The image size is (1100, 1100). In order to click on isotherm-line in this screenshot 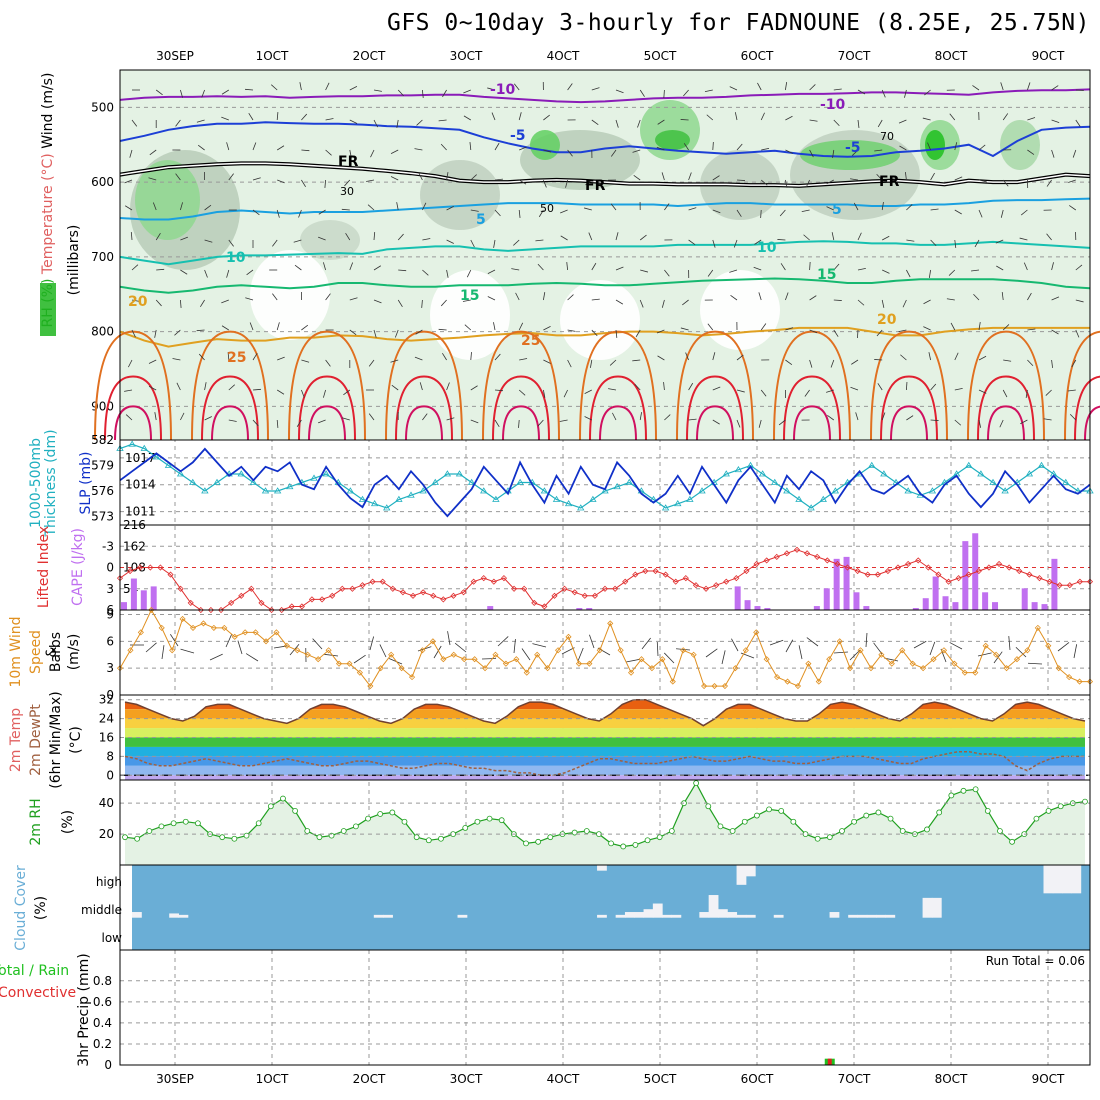, I will do `click(605, 285)`.